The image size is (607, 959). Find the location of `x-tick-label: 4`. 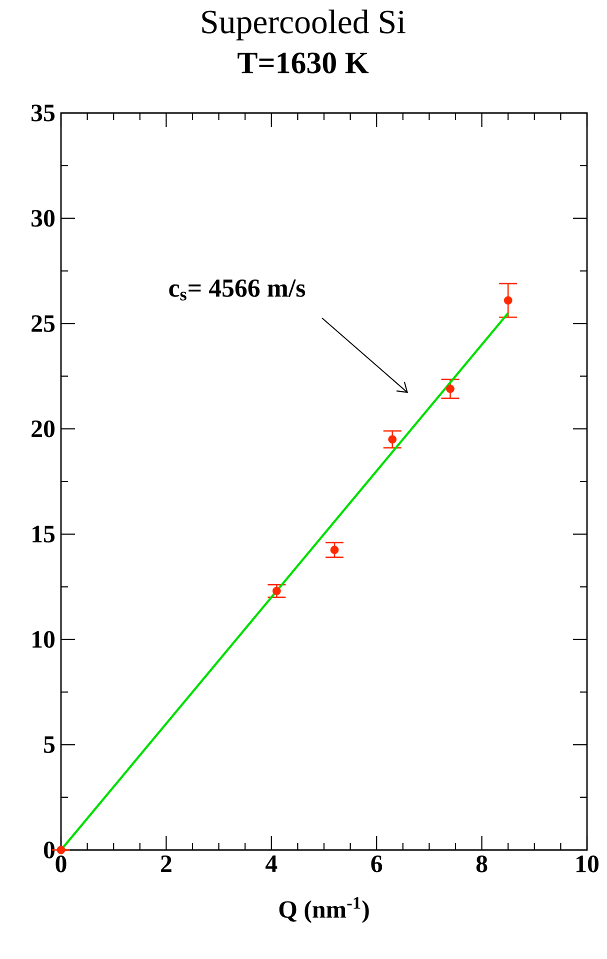

x-tick-label: 4 is located at coordinates (272, 864).